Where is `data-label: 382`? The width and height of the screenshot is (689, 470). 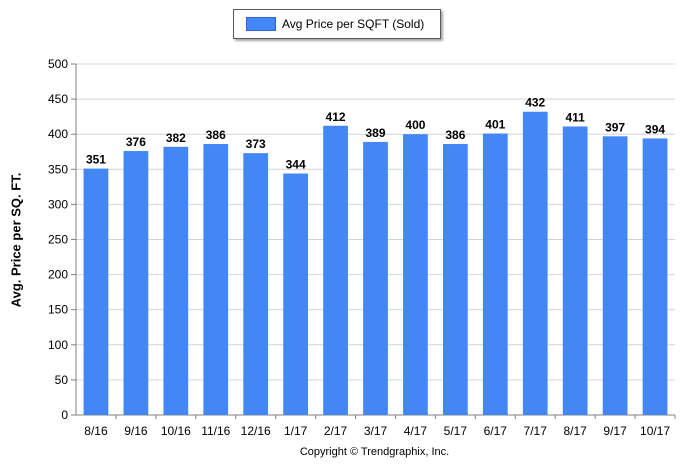
data-label: 382 is located at coordinates (176, 138).